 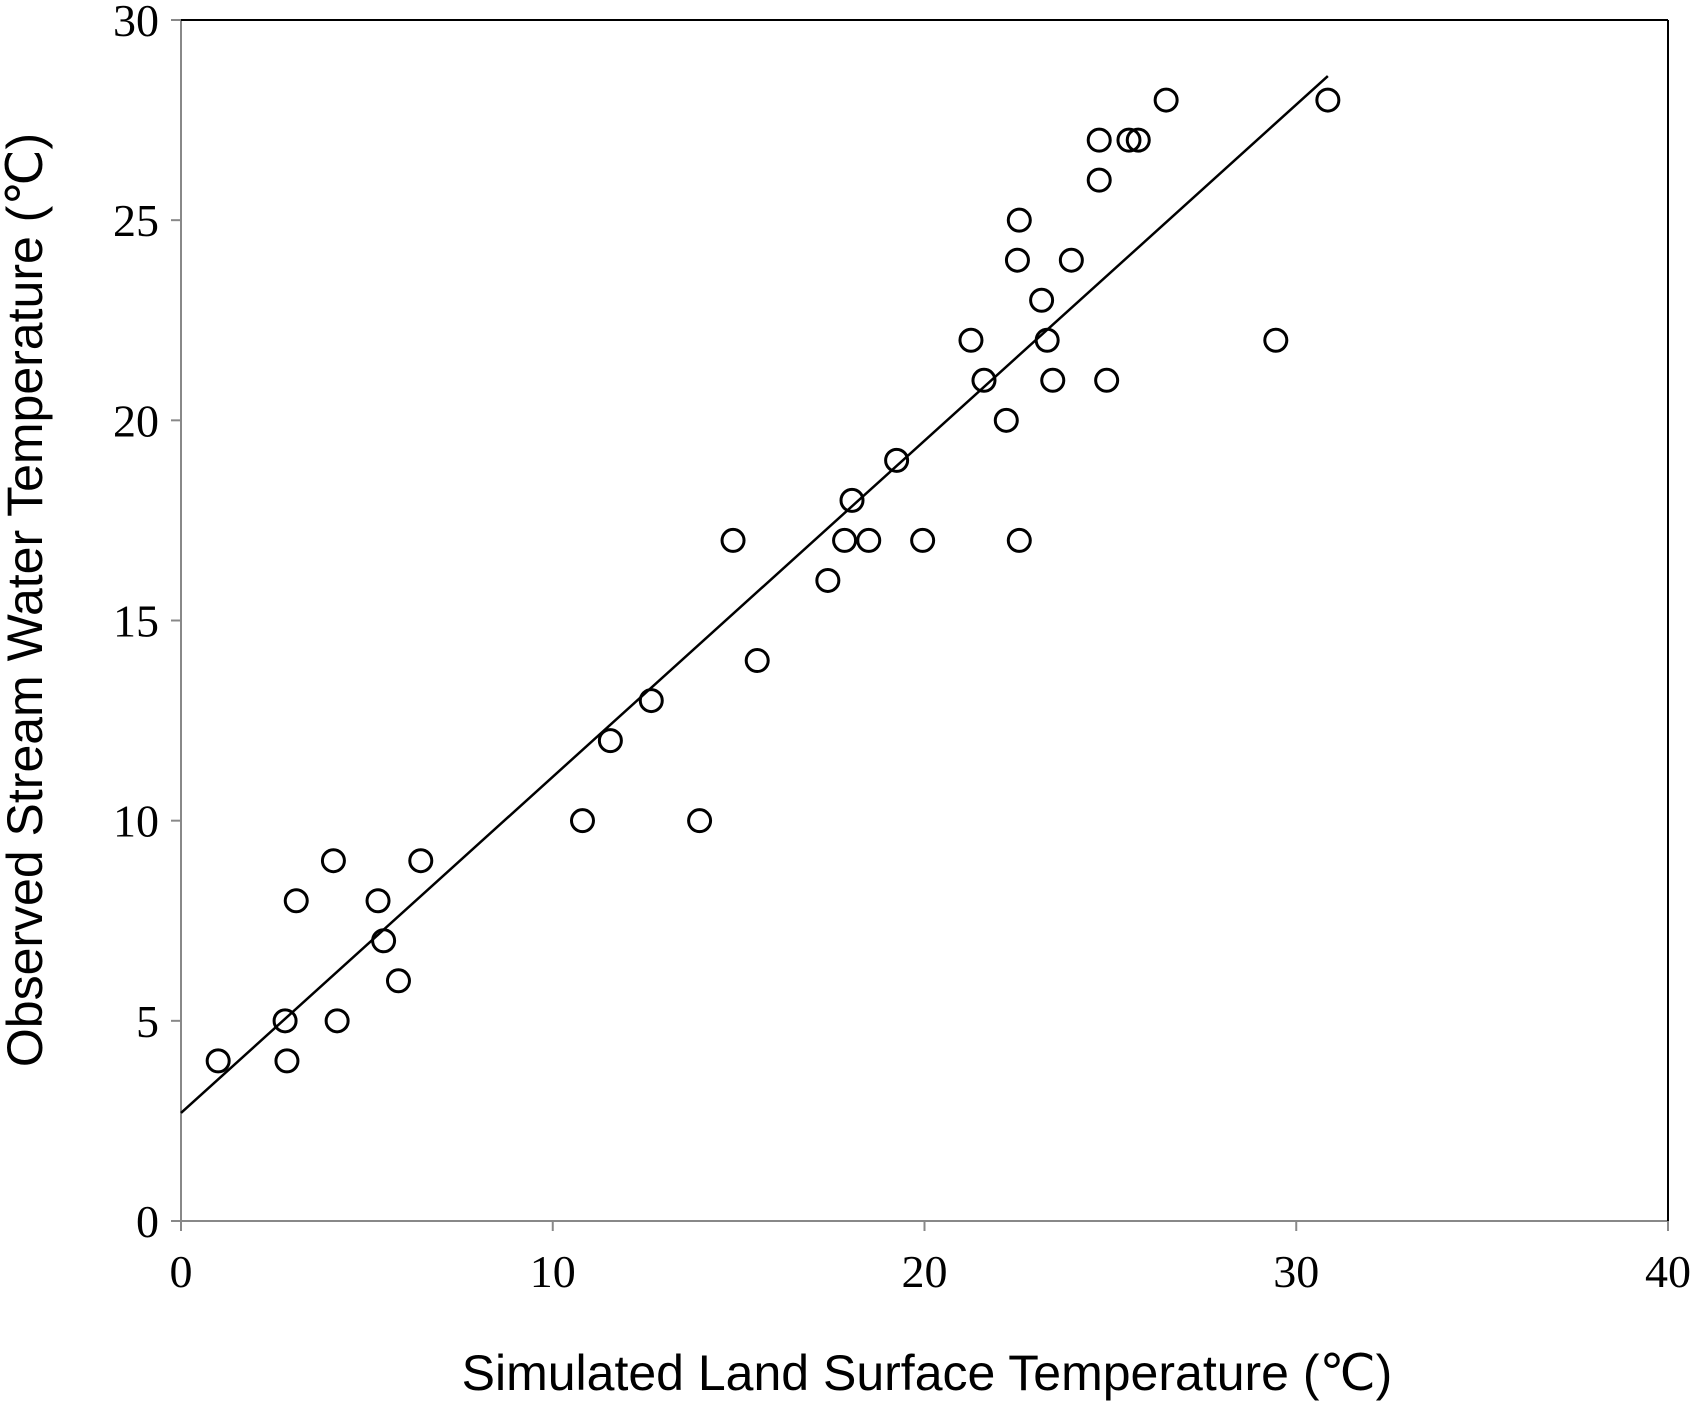 What do you see at coordinates (26, 600) in the screenshot?
I see `y-axis-title: Observed Stream Water Temperature (℃)` at bounding box center [26, 600].